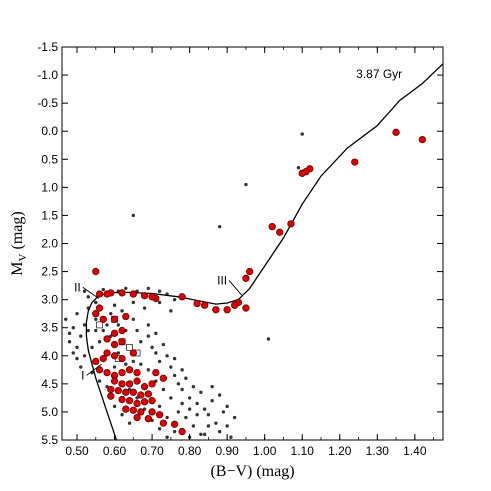 This screenshot has height=491, width=491. I want to click on annotation-label: III, so click(222, 281).